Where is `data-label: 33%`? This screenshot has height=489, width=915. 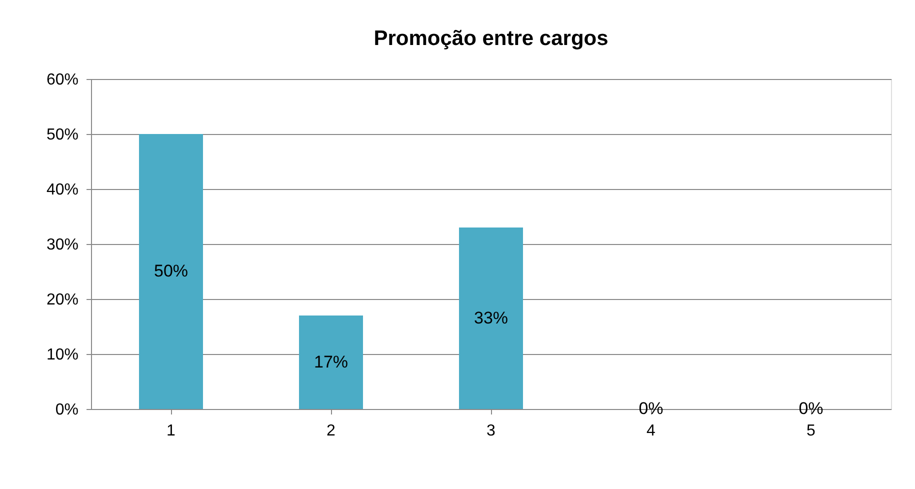 data-label: 33% is located at coordinates (491, 318).